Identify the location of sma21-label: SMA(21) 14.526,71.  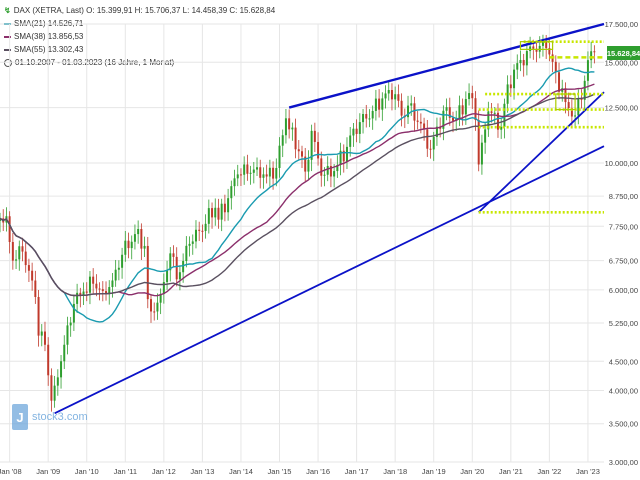
(49, 23).